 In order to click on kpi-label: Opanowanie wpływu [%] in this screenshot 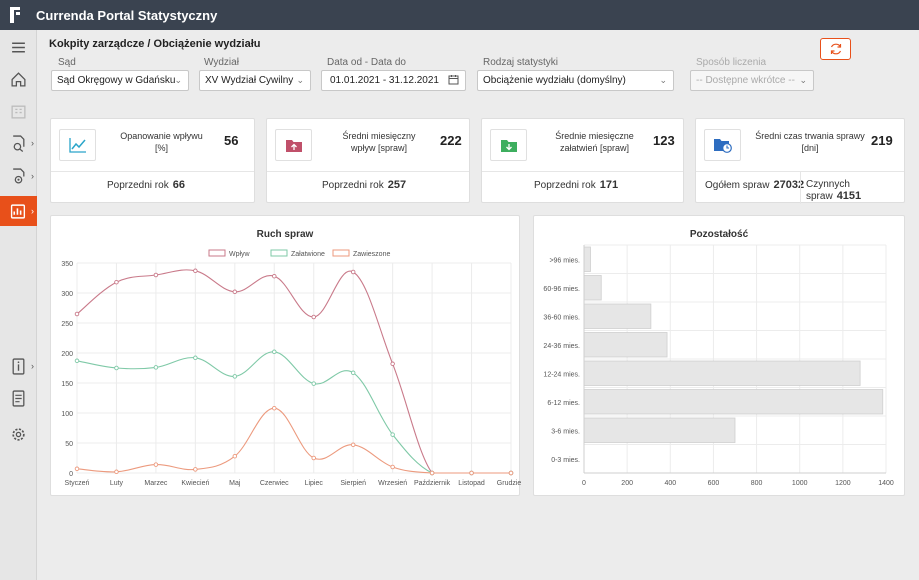, I will do `click(161, 142)`.